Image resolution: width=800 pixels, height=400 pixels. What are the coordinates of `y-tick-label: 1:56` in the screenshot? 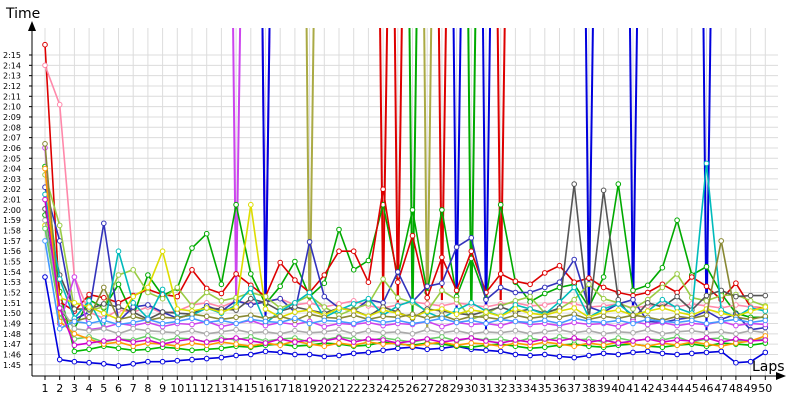 It's located at (12, 251).